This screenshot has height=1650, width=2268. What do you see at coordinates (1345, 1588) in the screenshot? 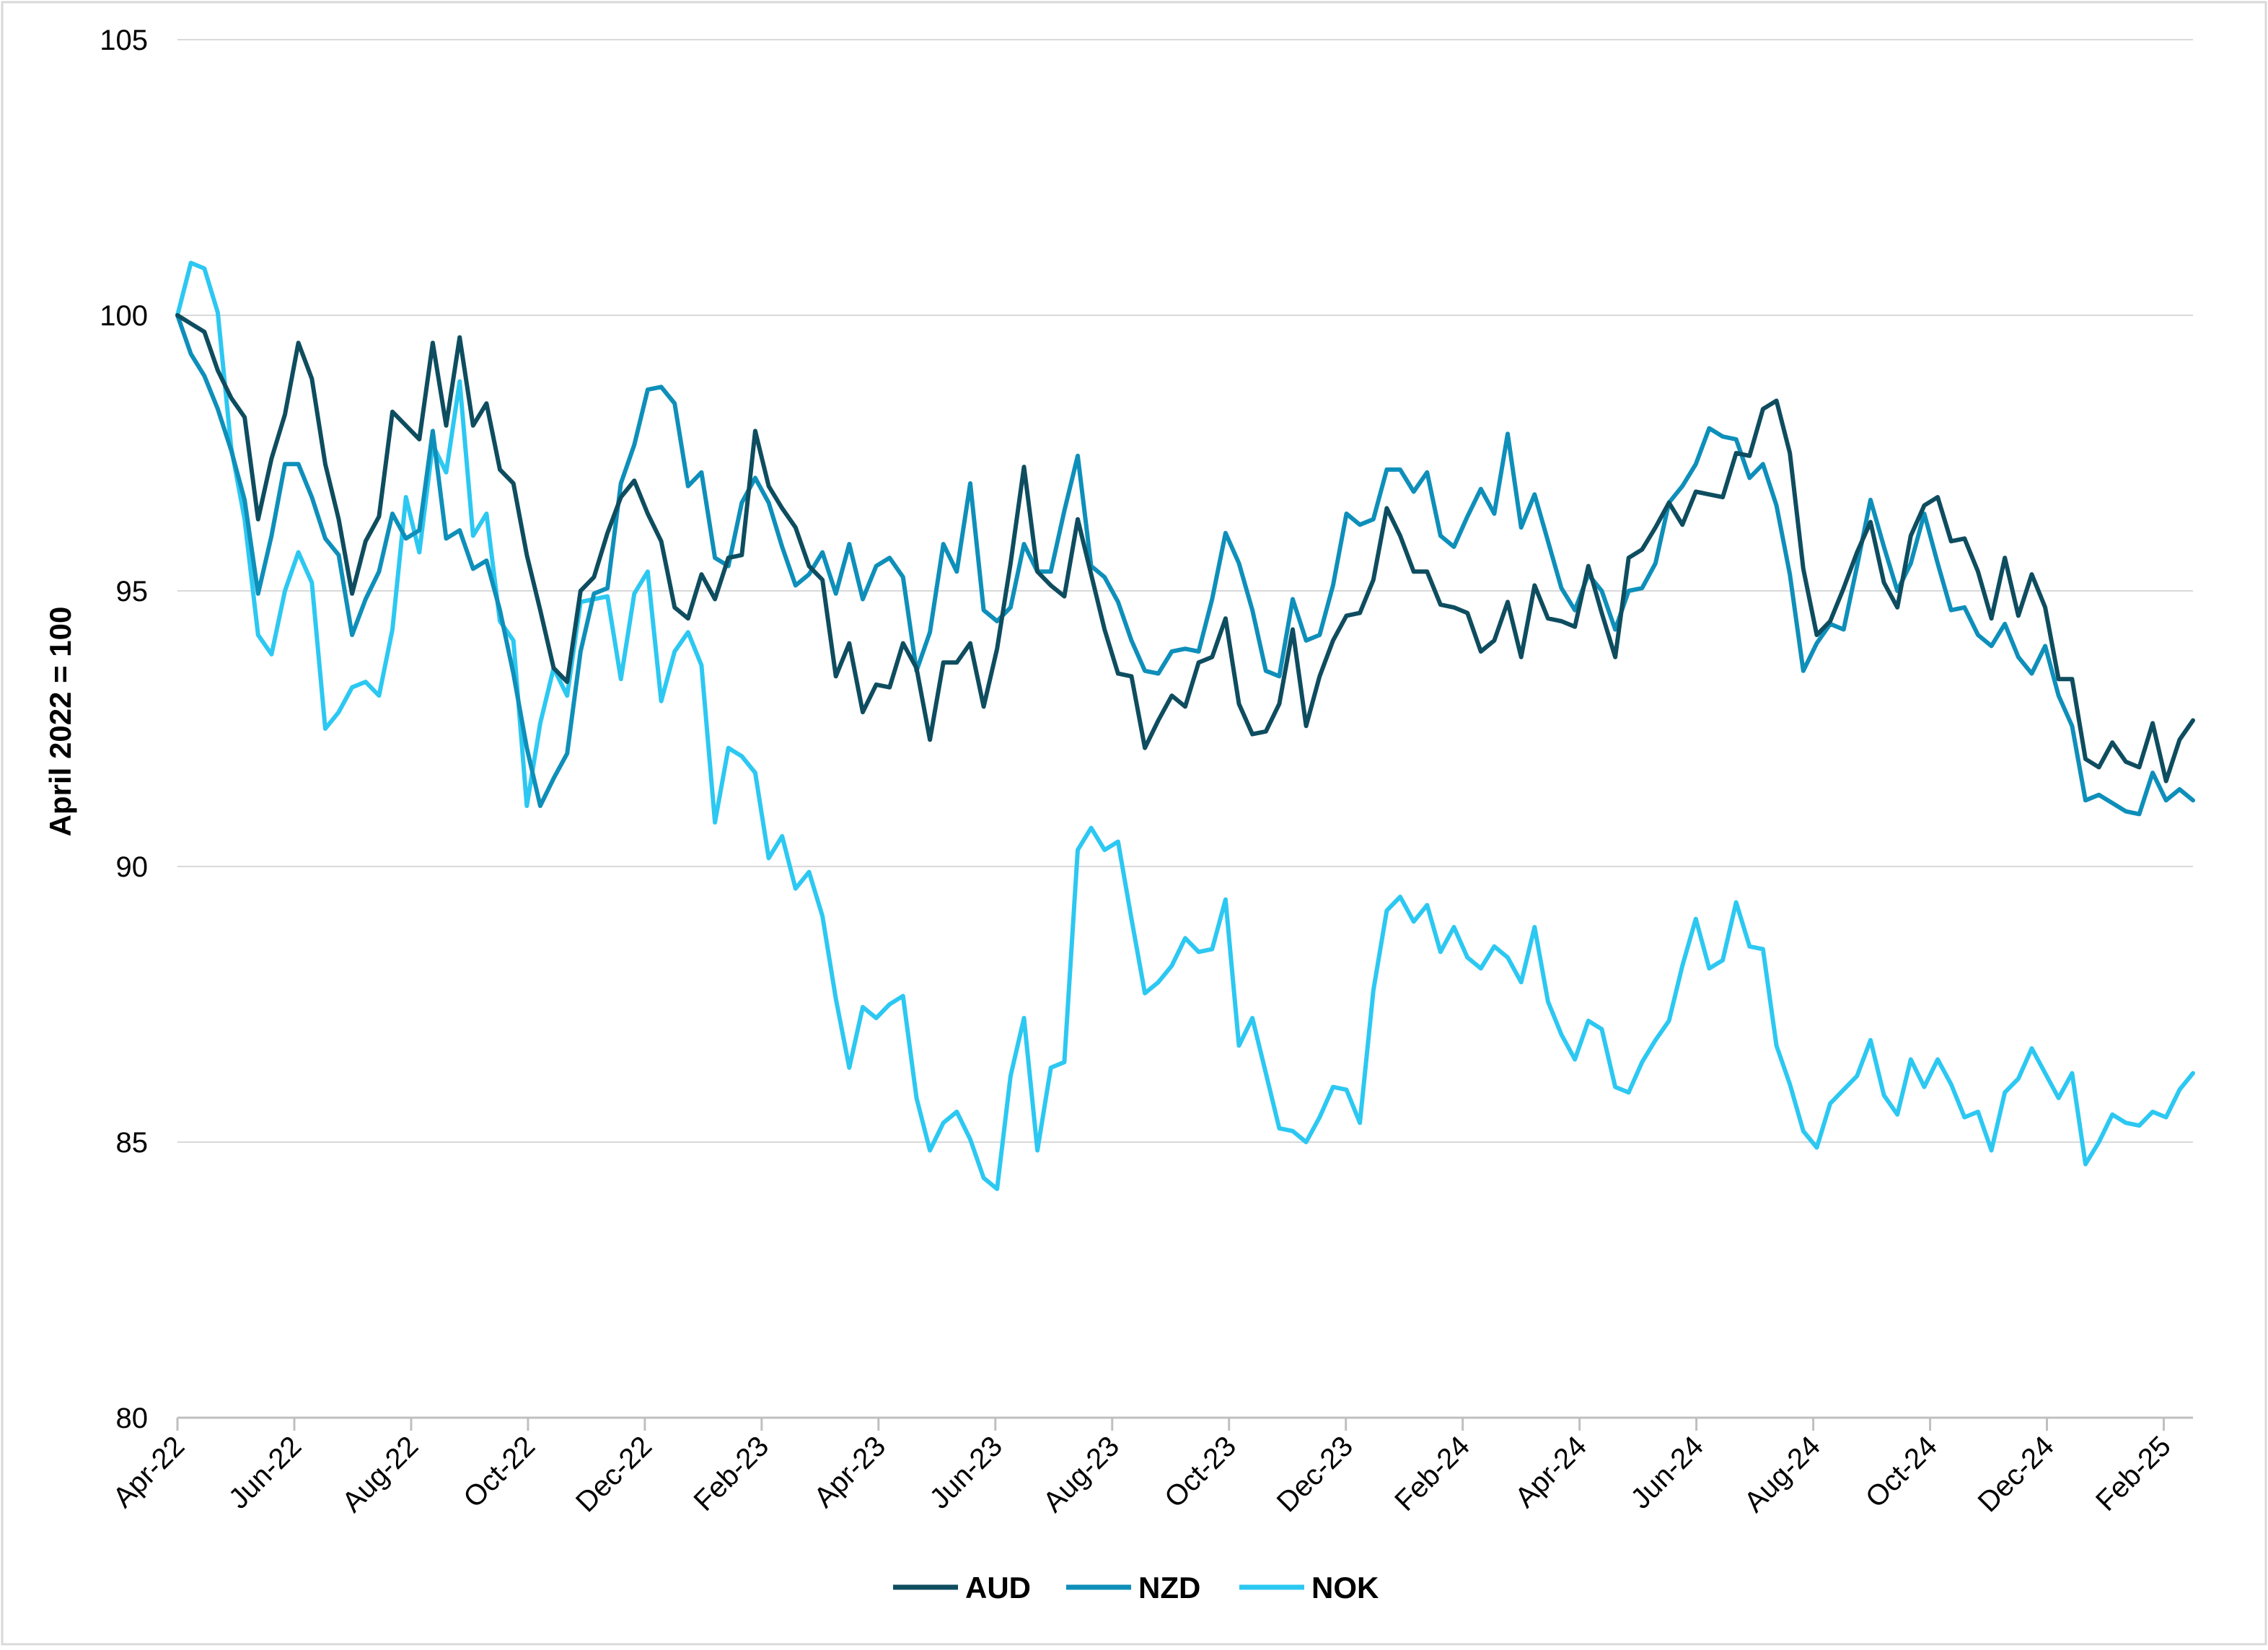
I see `legend-label-nok: NOK` at bounding box center [1345, 1588].